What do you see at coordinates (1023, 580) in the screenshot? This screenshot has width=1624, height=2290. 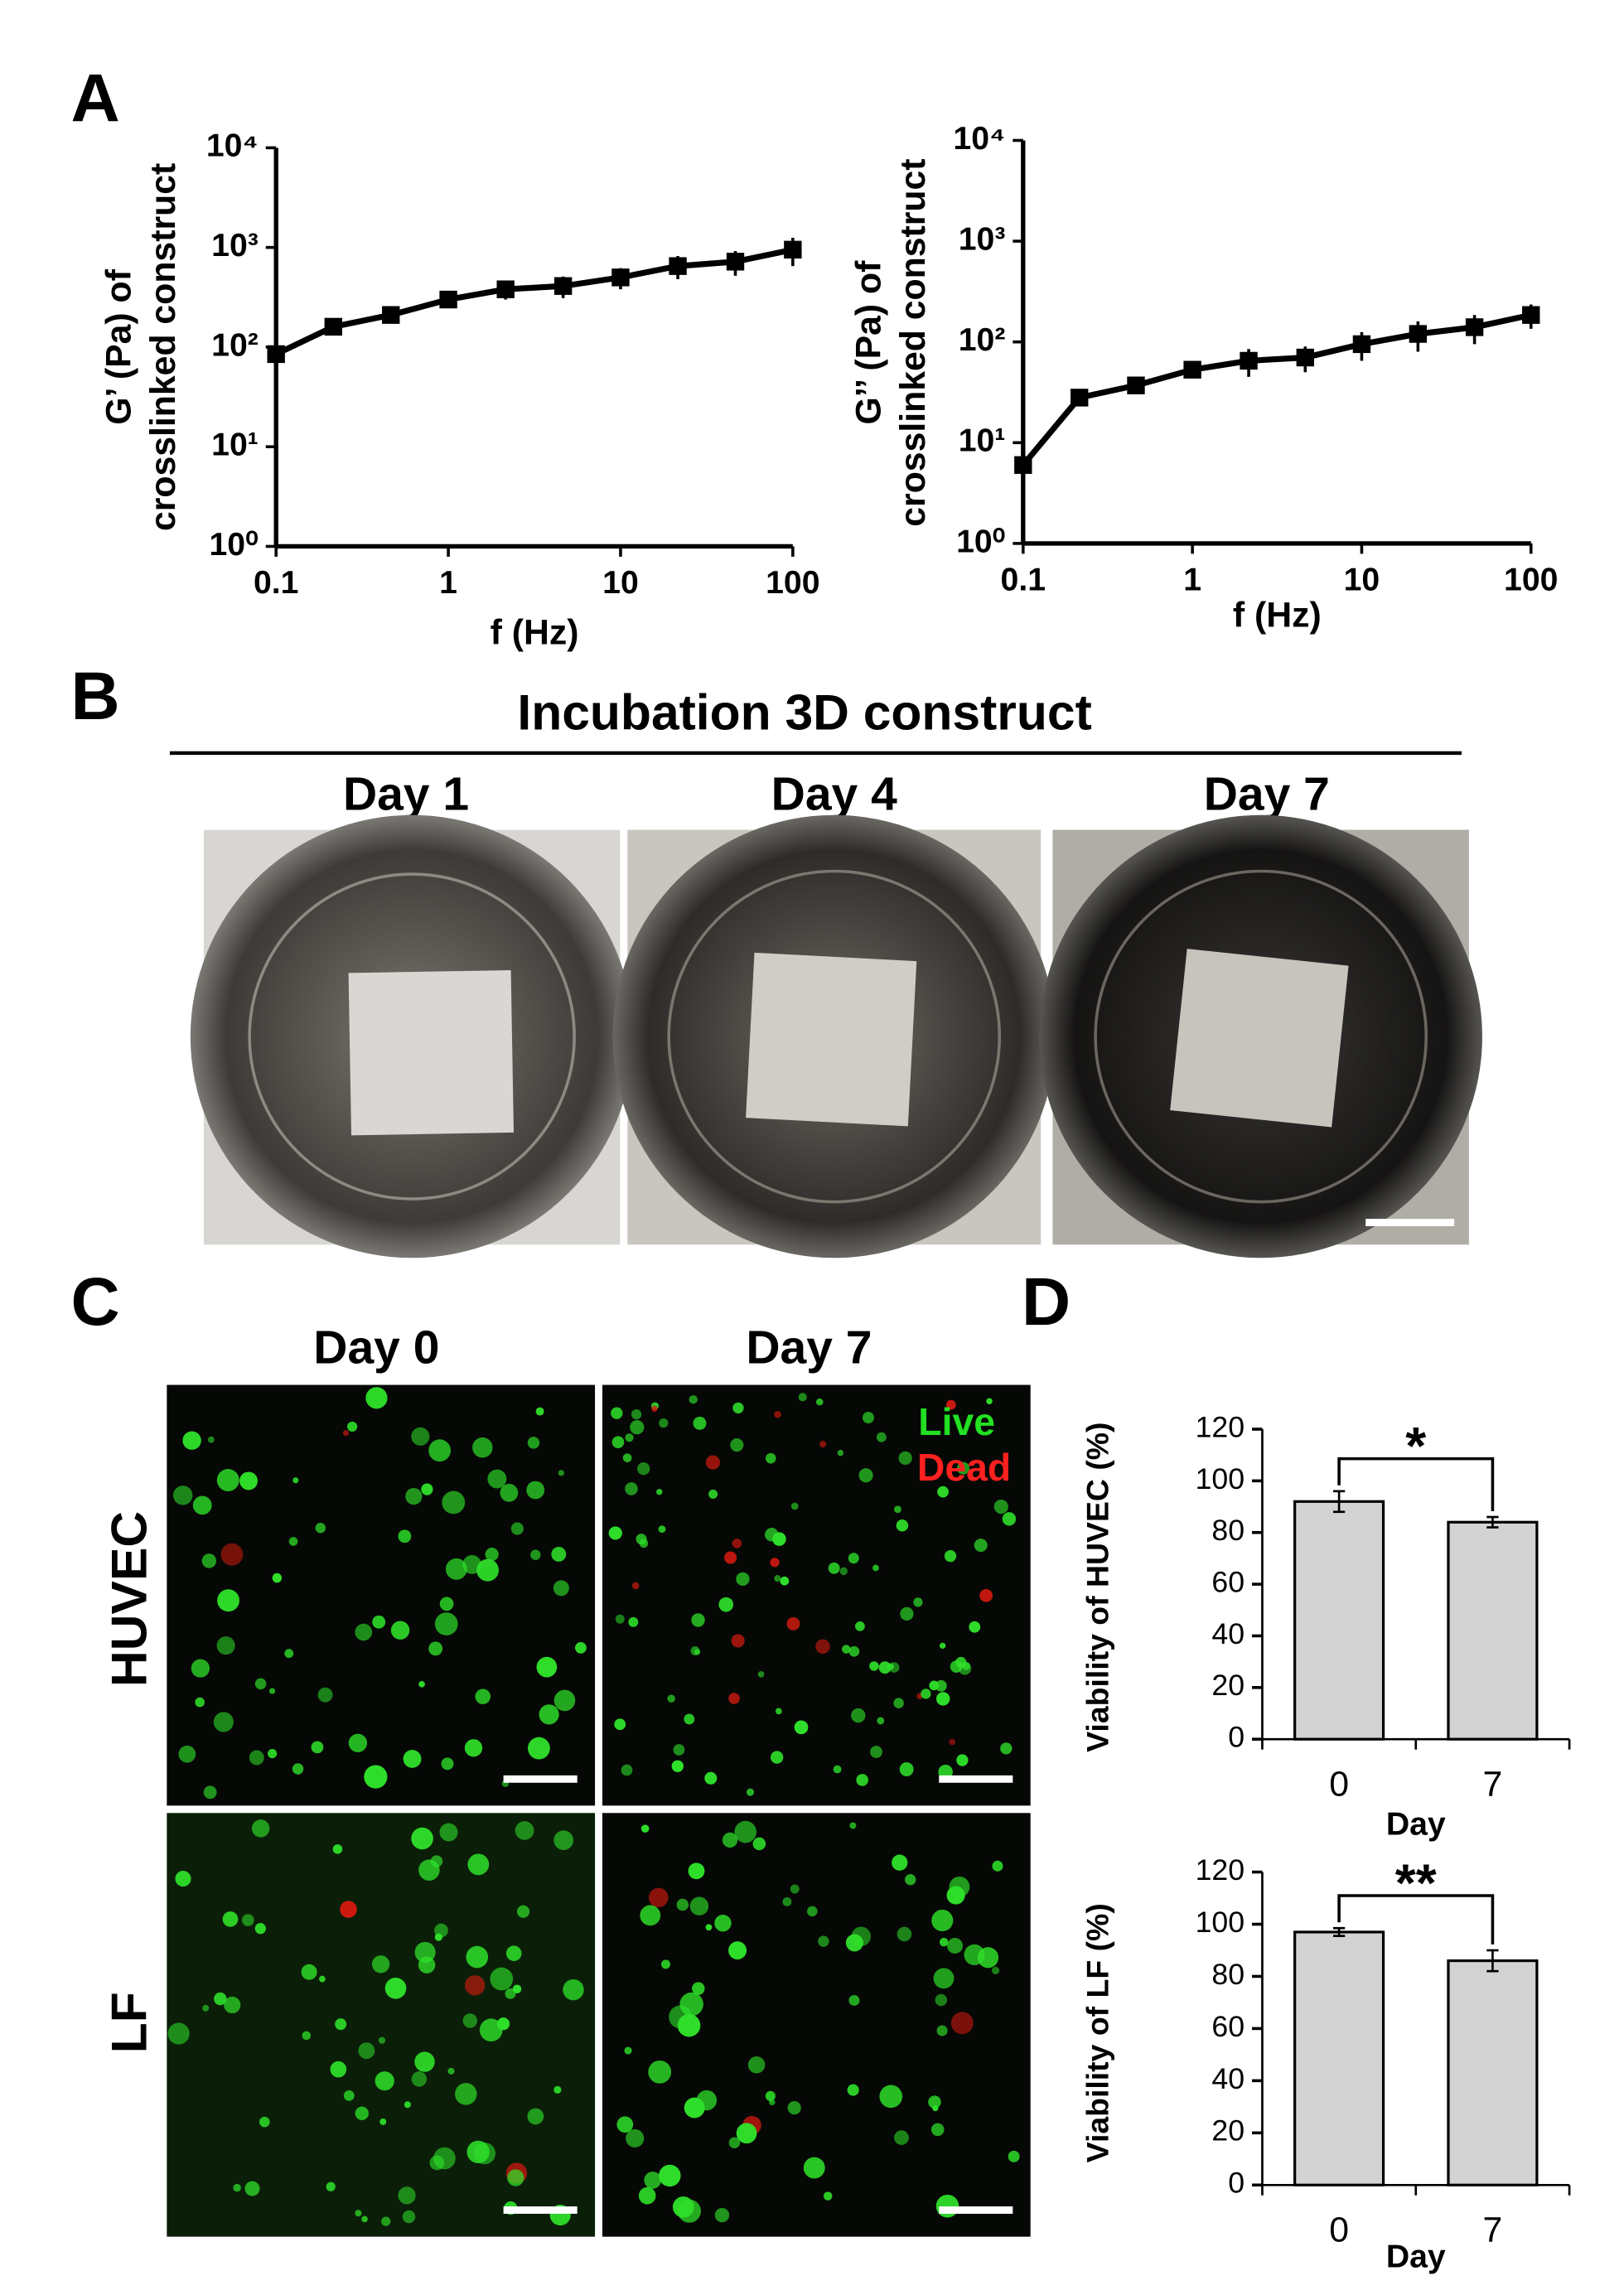 I see `x-tick-label: 0.1` at bounding box center [1023, 580].